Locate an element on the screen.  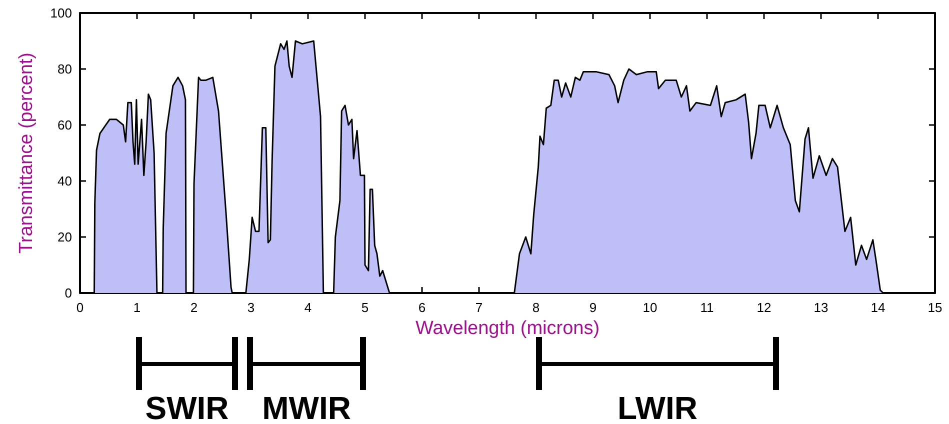
y-tick-label: 100 is located at coordinates (61, 13).